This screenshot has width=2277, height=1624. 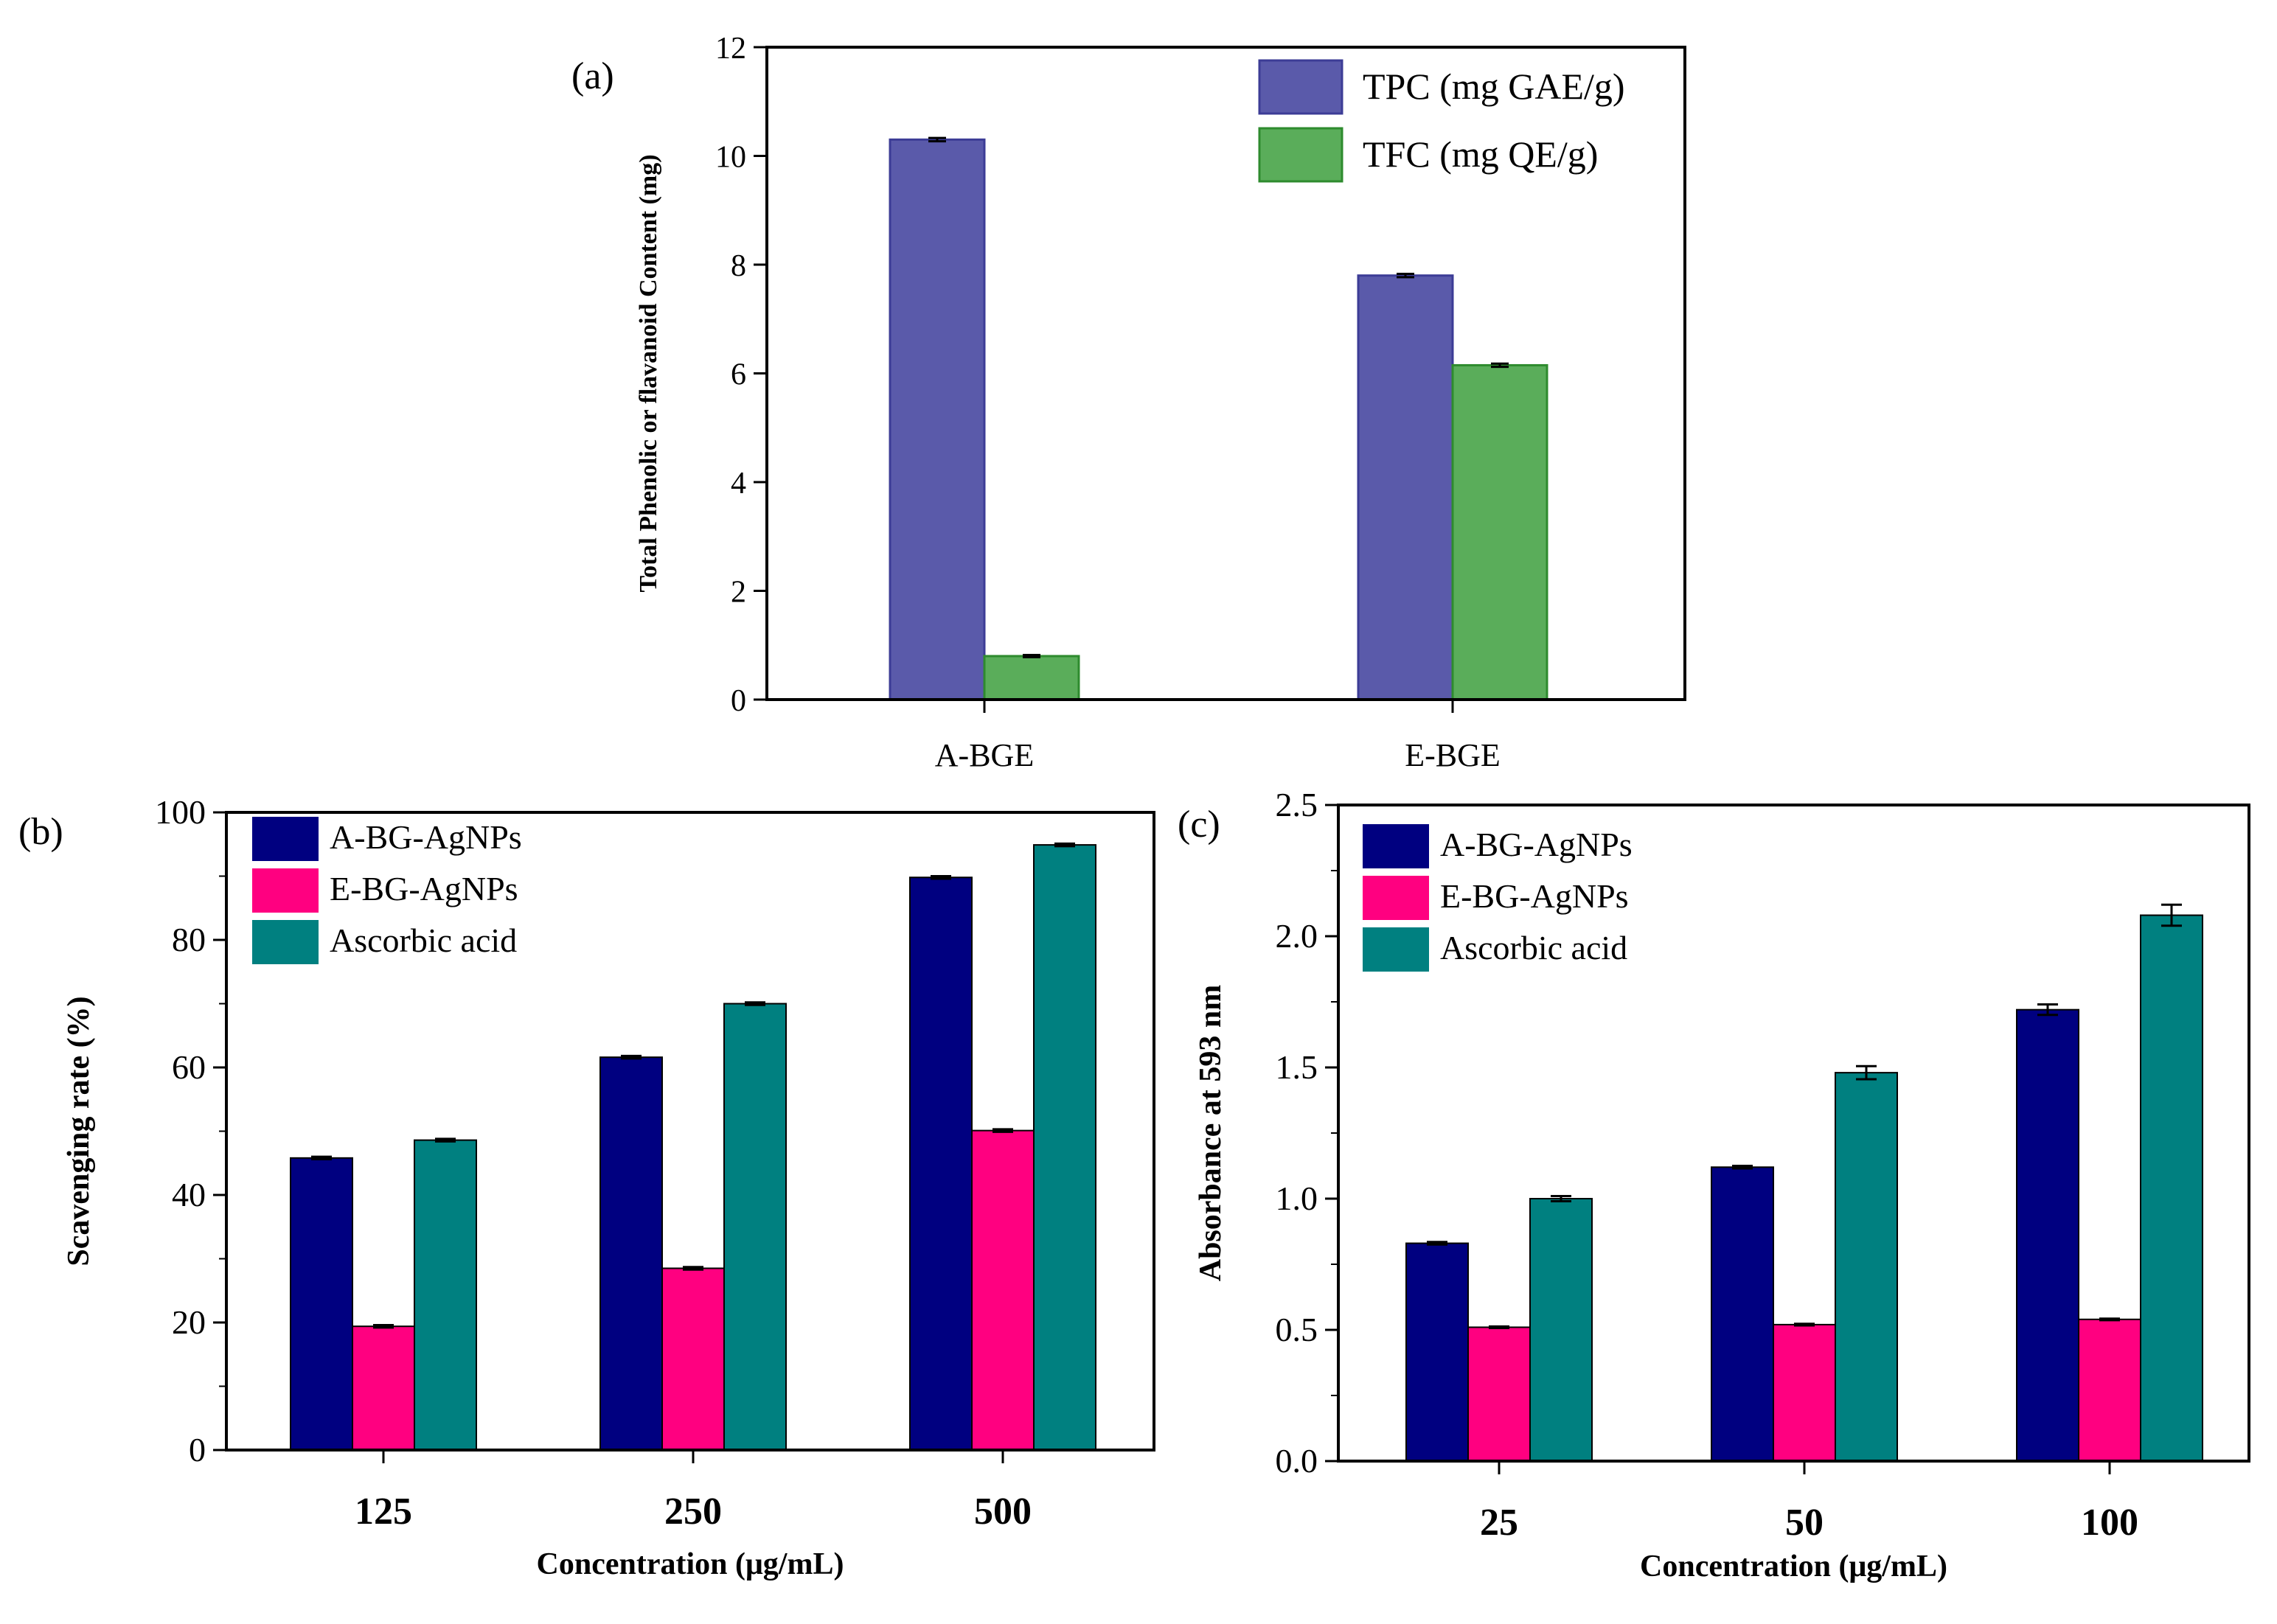 I want to click on panel-a-bar-tpc-mg-gae-g--E-BGE, so click(x=1405, y=487).